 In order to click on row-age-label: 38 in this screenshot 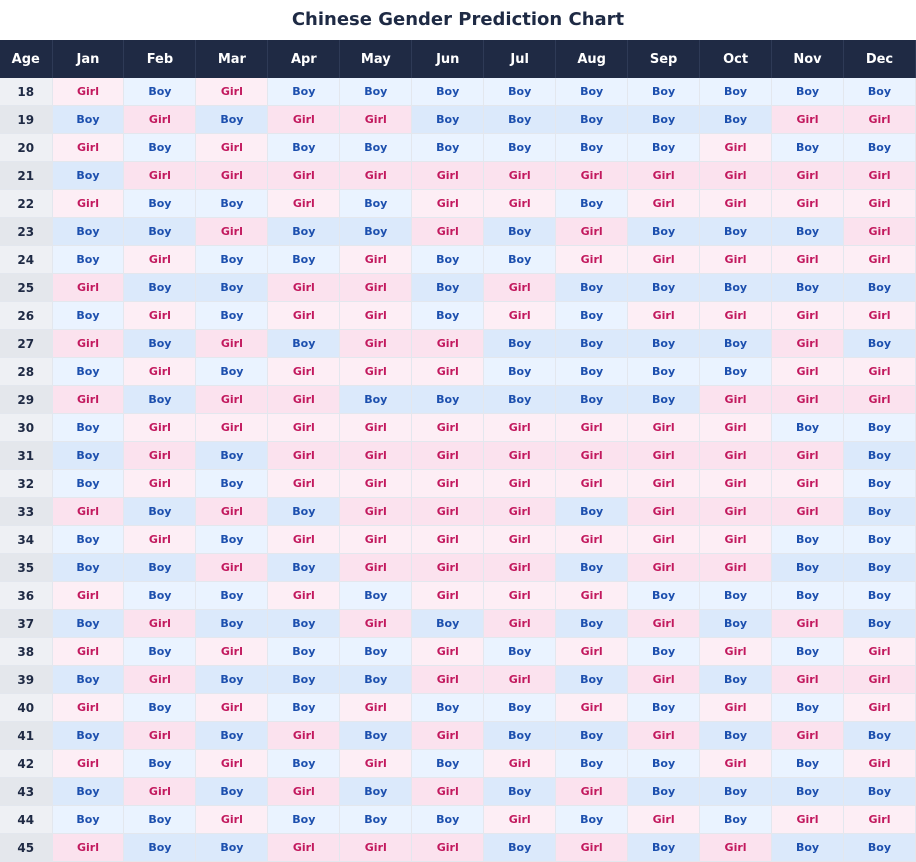, I will do `click(26, 651)`.